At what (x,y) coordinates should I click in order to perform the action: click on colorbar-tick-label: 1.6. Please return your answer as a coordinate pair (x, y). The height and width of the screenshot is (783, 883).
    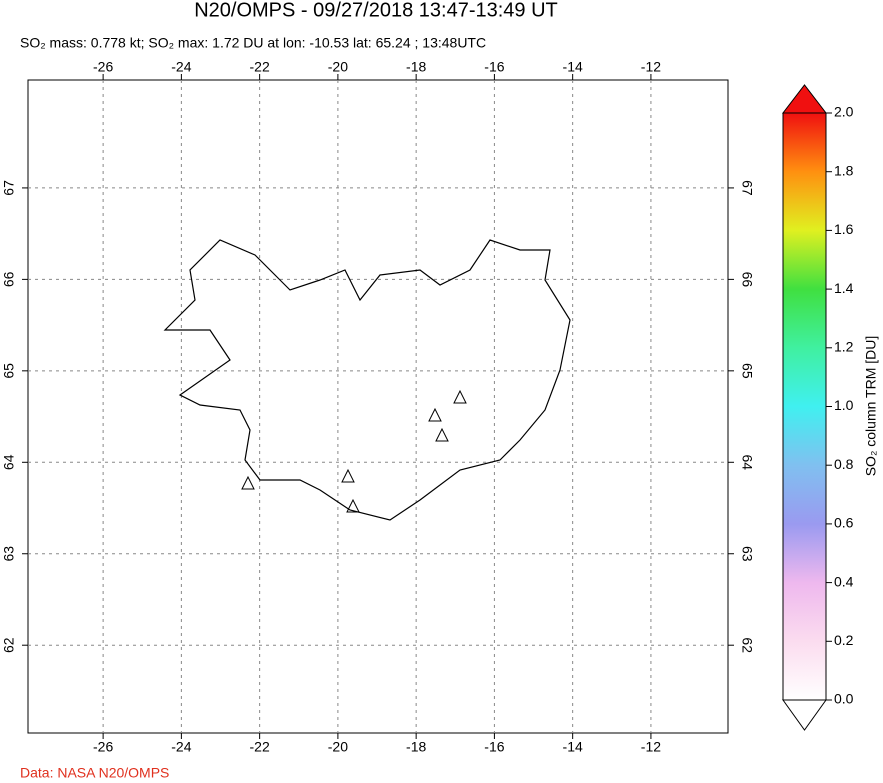
    Looking at the image, I should click on (844, 229).